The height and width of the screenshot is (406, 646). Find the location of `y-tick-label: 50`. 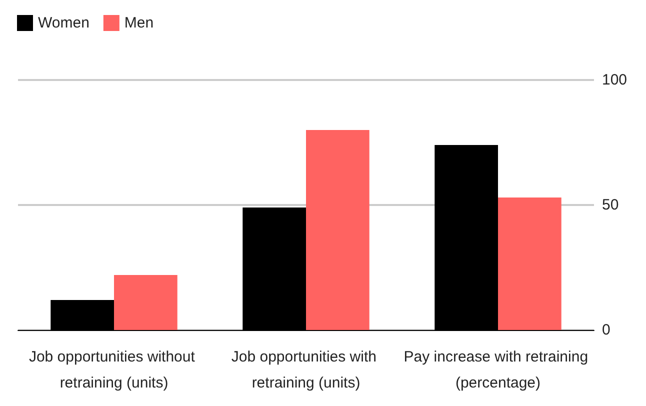

y-tick-label: 50 is located at coordinates (610, 205).